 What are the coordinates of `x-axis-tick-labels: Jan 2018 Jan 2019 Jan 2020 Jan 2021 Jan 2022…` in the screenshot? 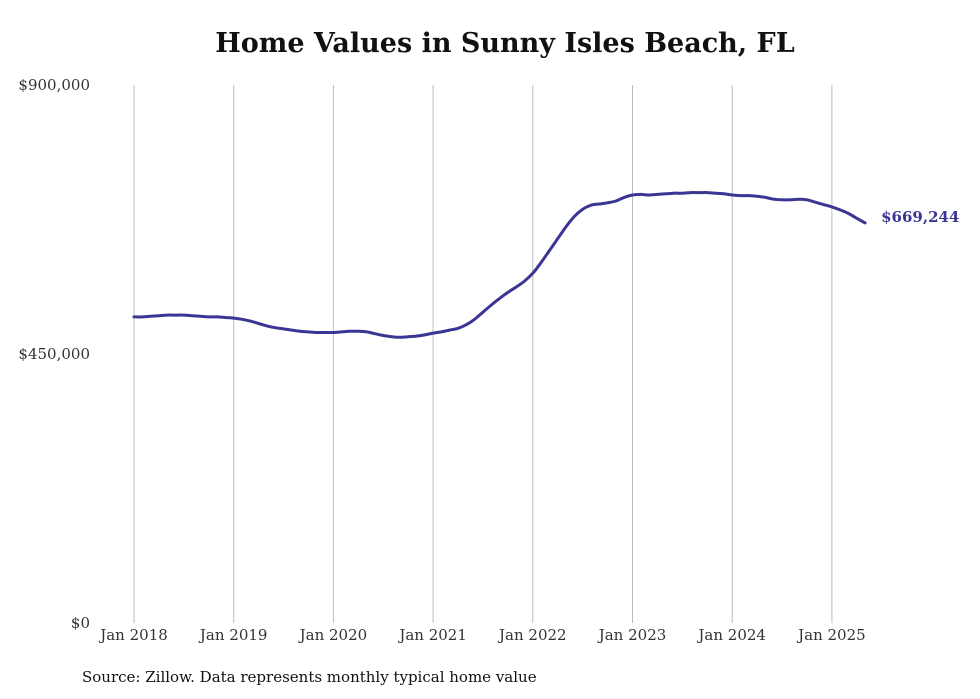 It's located at (481, 635).